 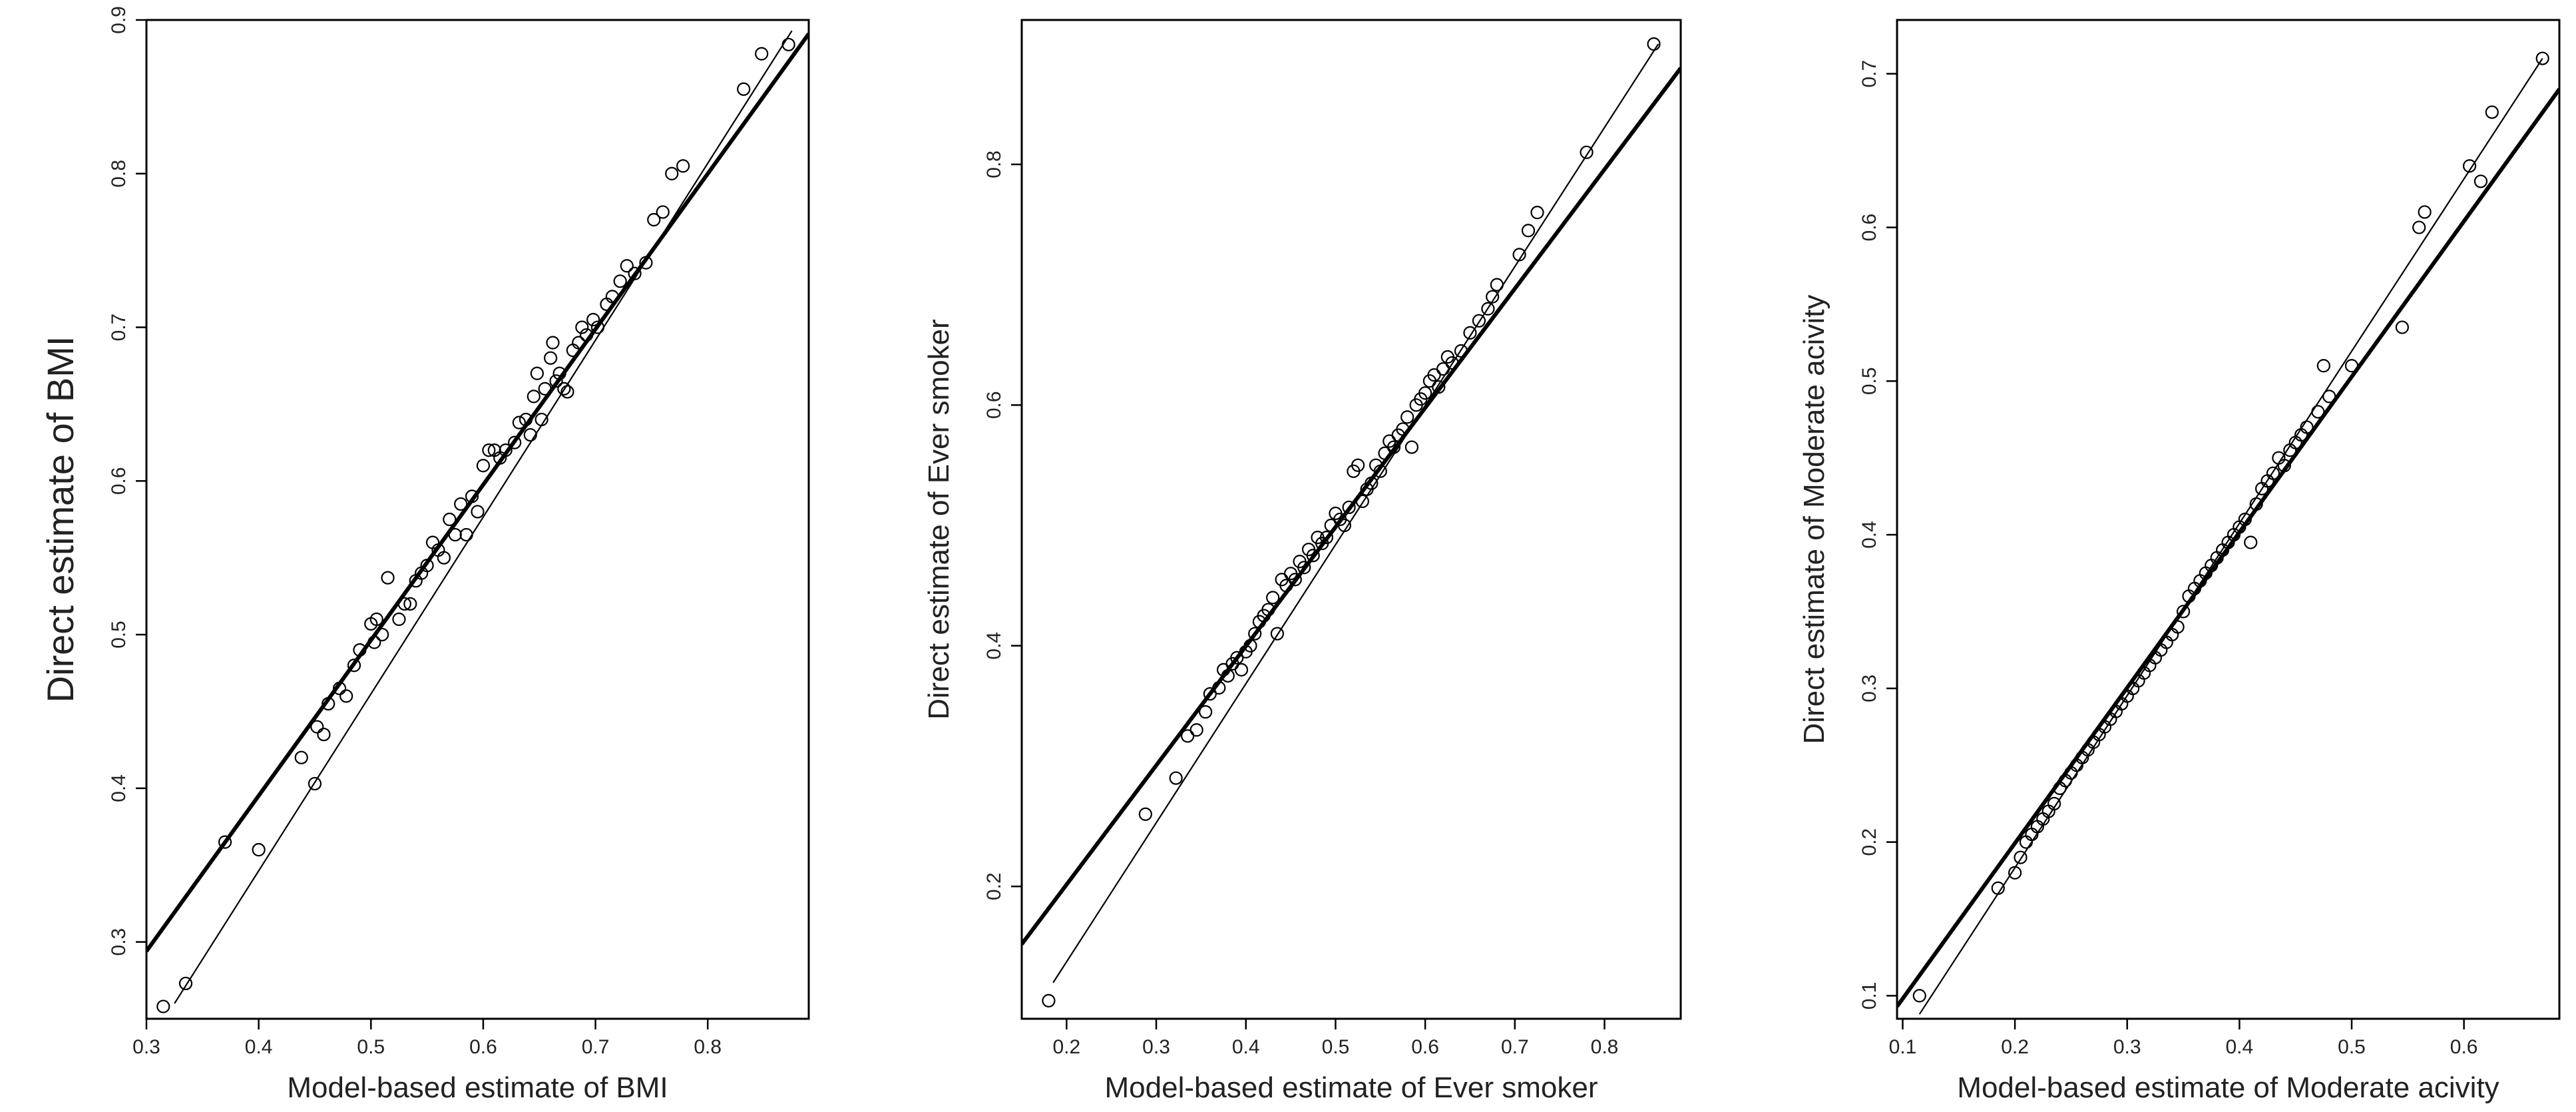 I want to click on y-axis-title: Direct estimate of Moderate acivity, so click(x=1814, y=520).